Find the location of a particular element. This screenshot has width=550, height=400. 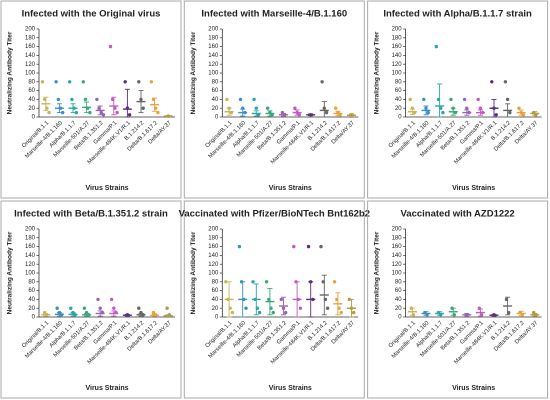

panel-title: Infected with Marseille-4/B.1.160 is located at coordinates (274, 14).